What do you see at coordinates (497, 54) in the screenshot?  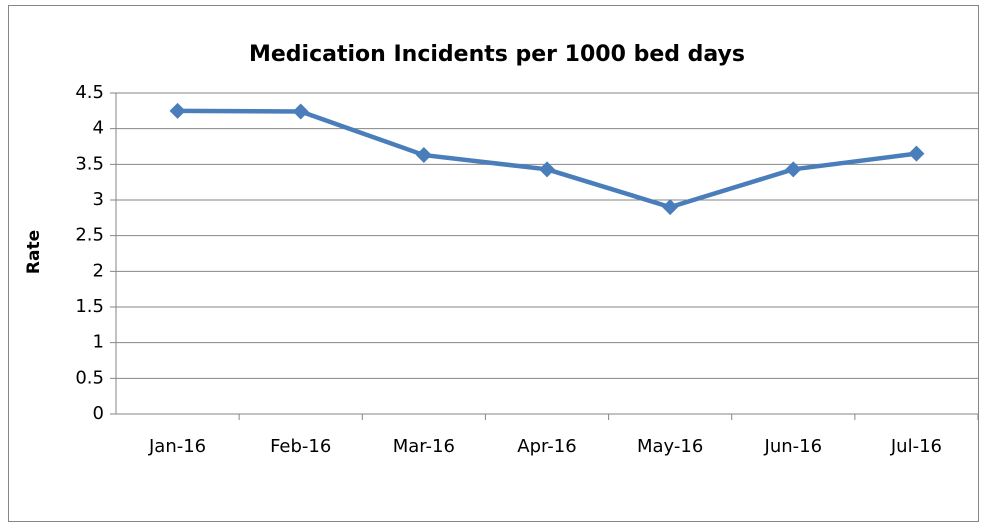 I see `chart-title: Medication Incidents per 1000 bed days` at bounding box center [497, 54].